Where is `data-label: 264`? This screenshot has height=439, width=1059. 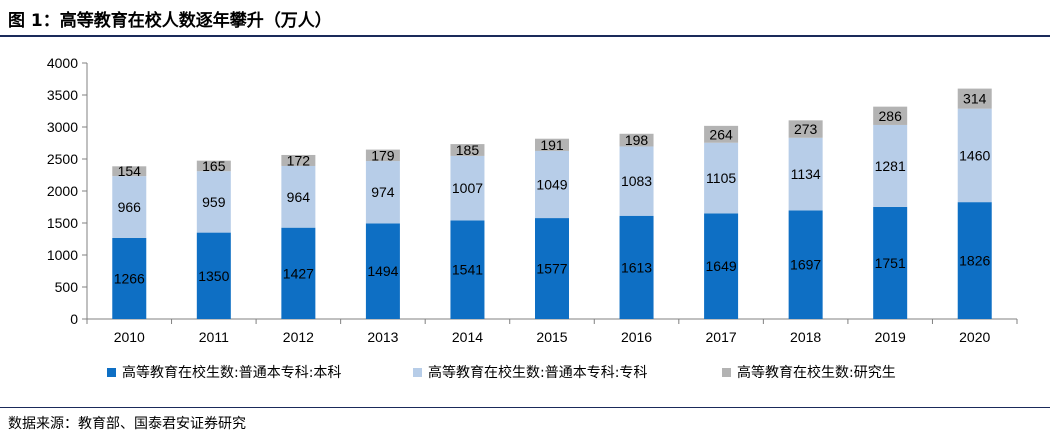 data-label: 264 is located at coordinates (721, 134).